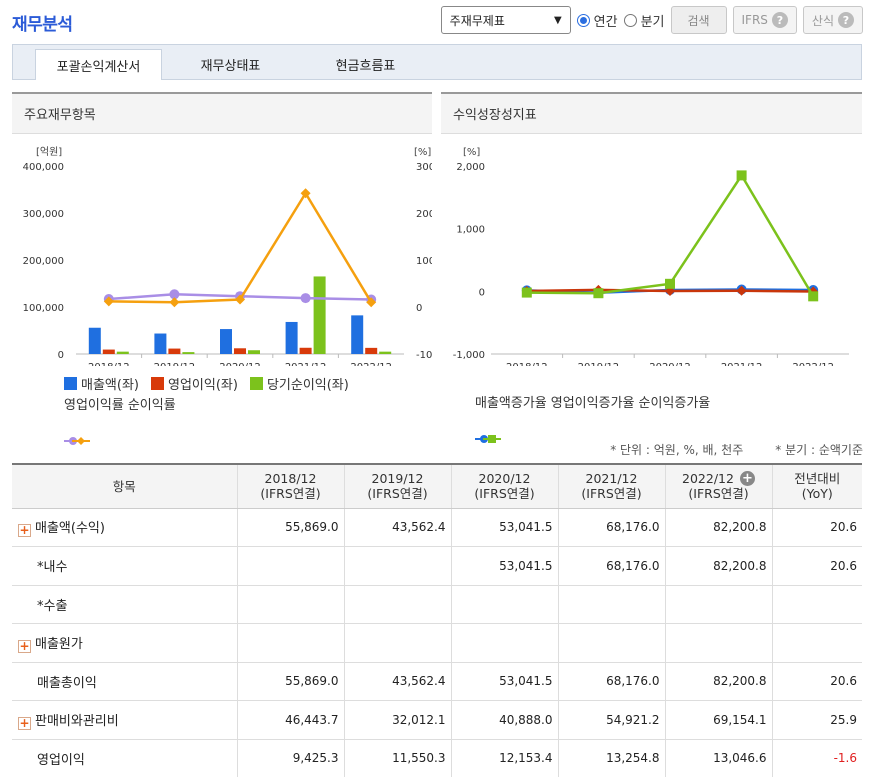  I want to click on y-tick-left: 400,000, so click(43, 167).